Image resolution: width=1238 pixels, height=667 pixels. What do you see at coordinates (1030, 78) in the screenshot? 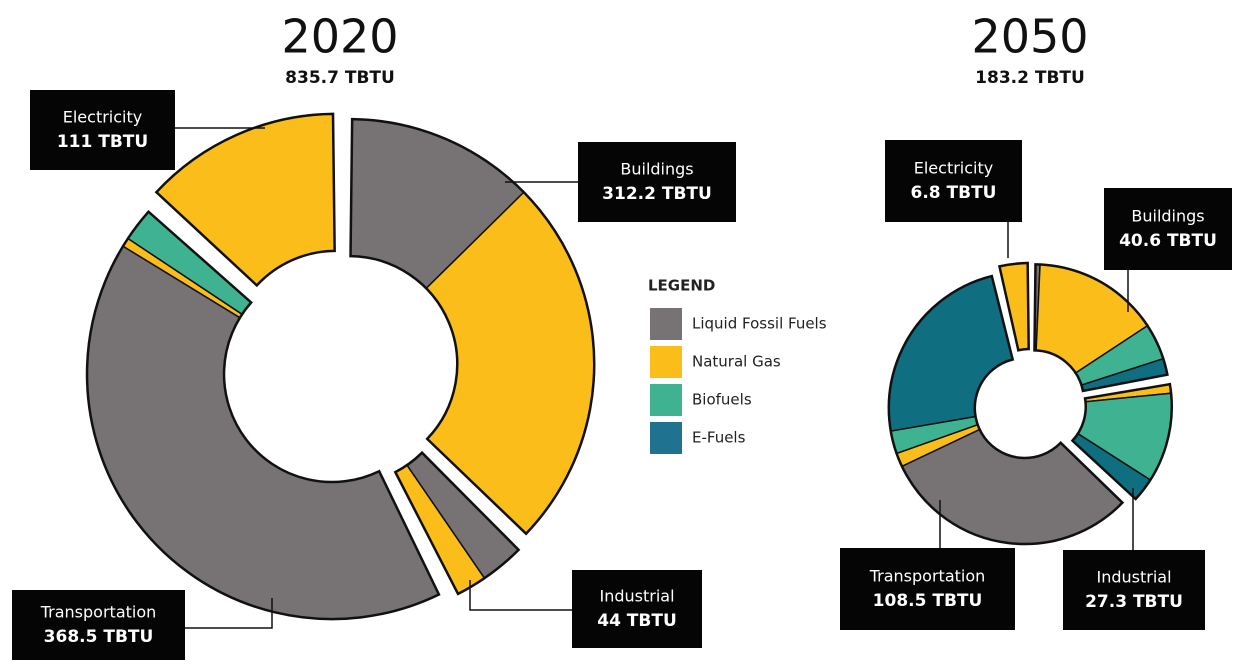
I see `chart-subtitle: 183.2 TBTU` at bounding box center [1030, 78].